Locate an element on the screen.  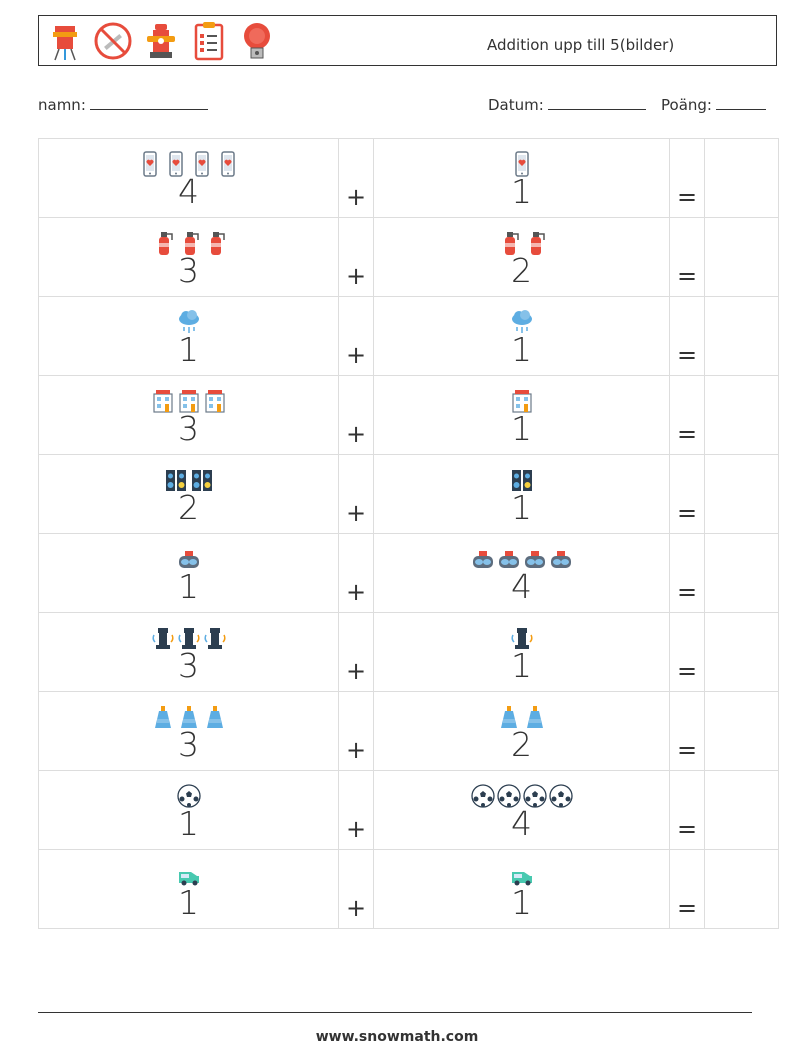
bottle-icon is located at coordinates (214, 717).